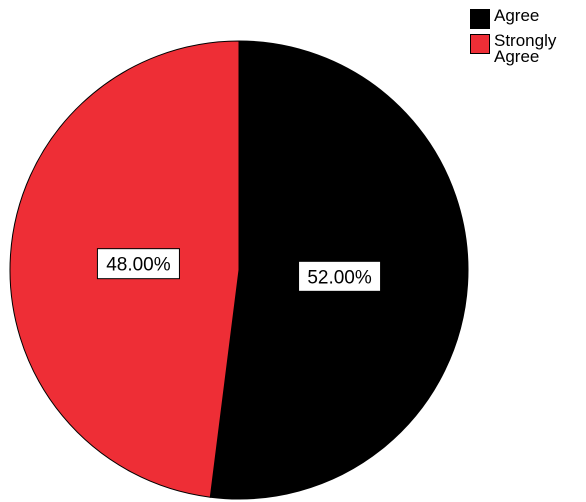 The height and width of the screenshot is (502, 586). What do you see at coordinates (480, 44) in the screenshot?
I see `legend-swatch-strongly-agree` at bounding box center [480, 44].